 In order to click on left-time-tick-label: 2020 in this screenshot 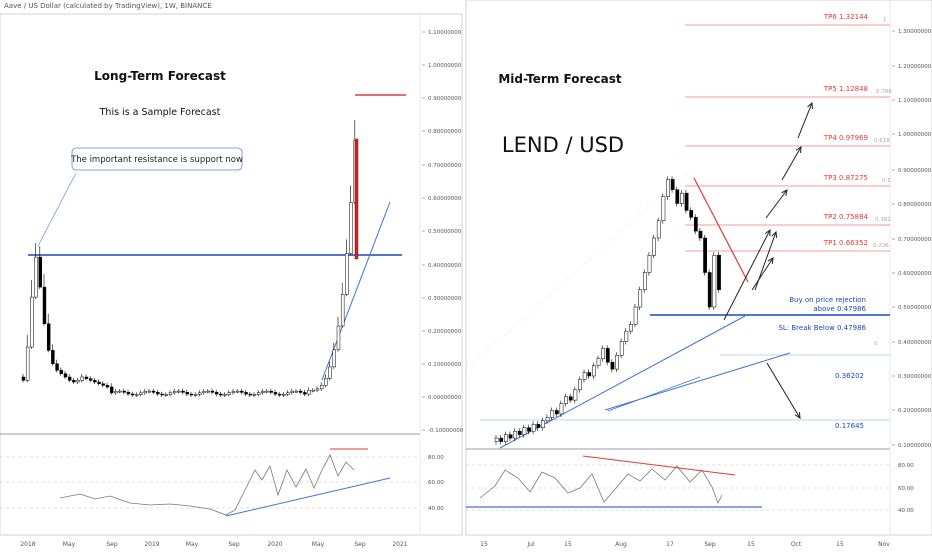, I will do `click(274, 544)`.